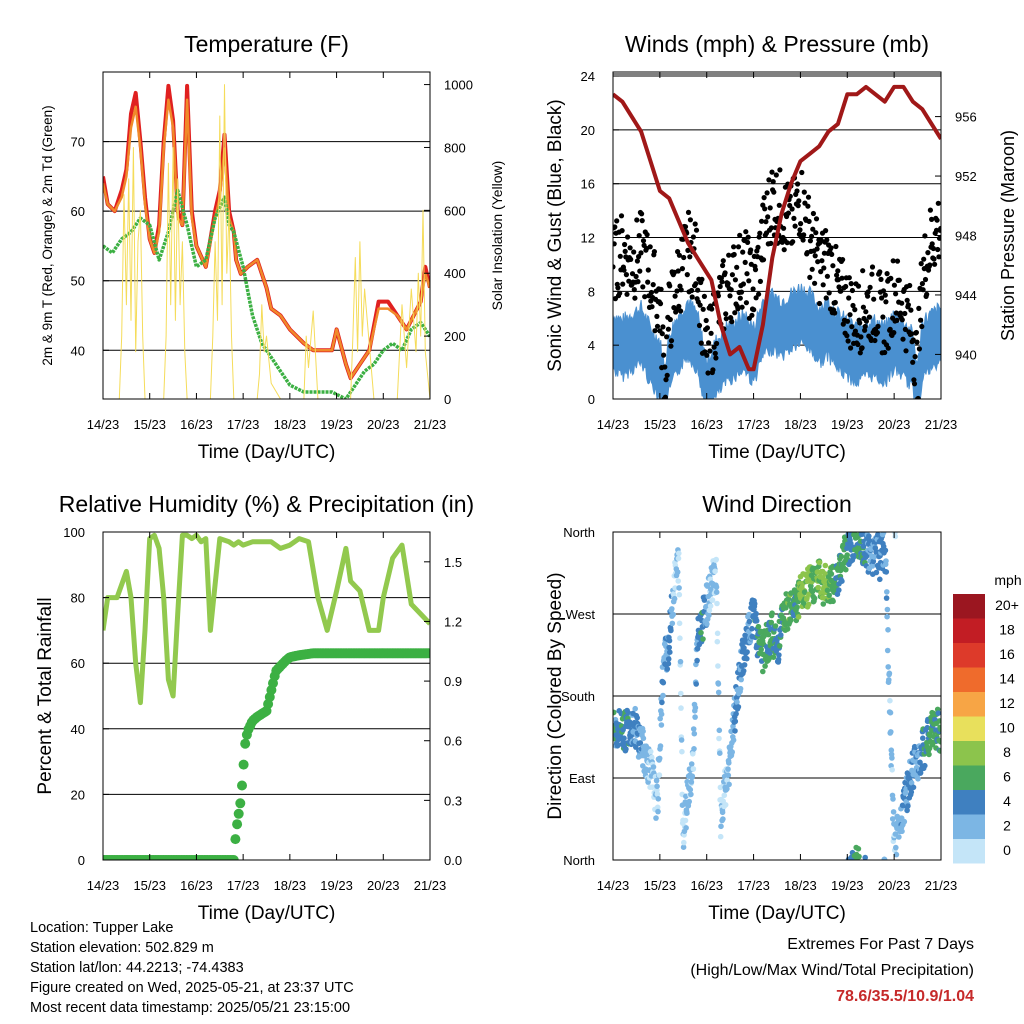 Image resolution: width=1024 pixels, height=1024 pixels. What do you see at coordinates (969, 704) in the screenshot?
I see `legend-swatch` at bounding box center [969, 704].